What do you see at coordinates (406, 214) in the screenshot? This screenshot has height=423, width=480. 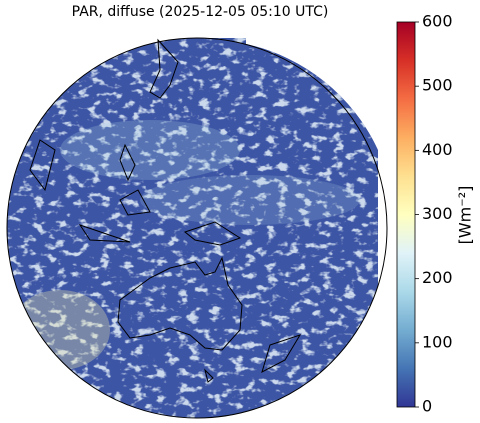 I see `colorbar-scale` at bounding box center [406, 214].